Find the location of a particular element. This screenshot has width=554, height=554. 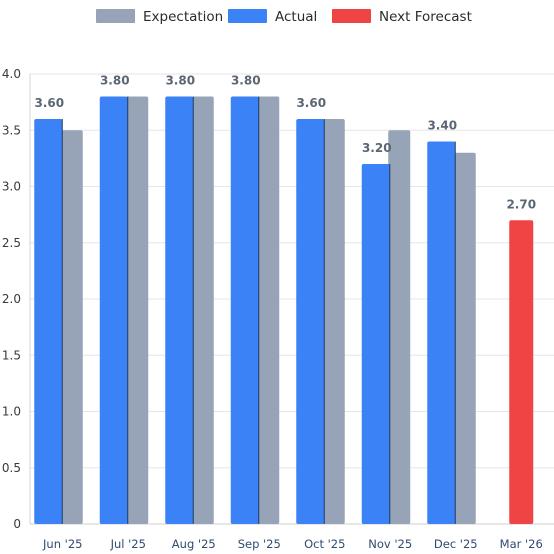

y-tick-label: 4.0 is located at coordinates (11, 74).